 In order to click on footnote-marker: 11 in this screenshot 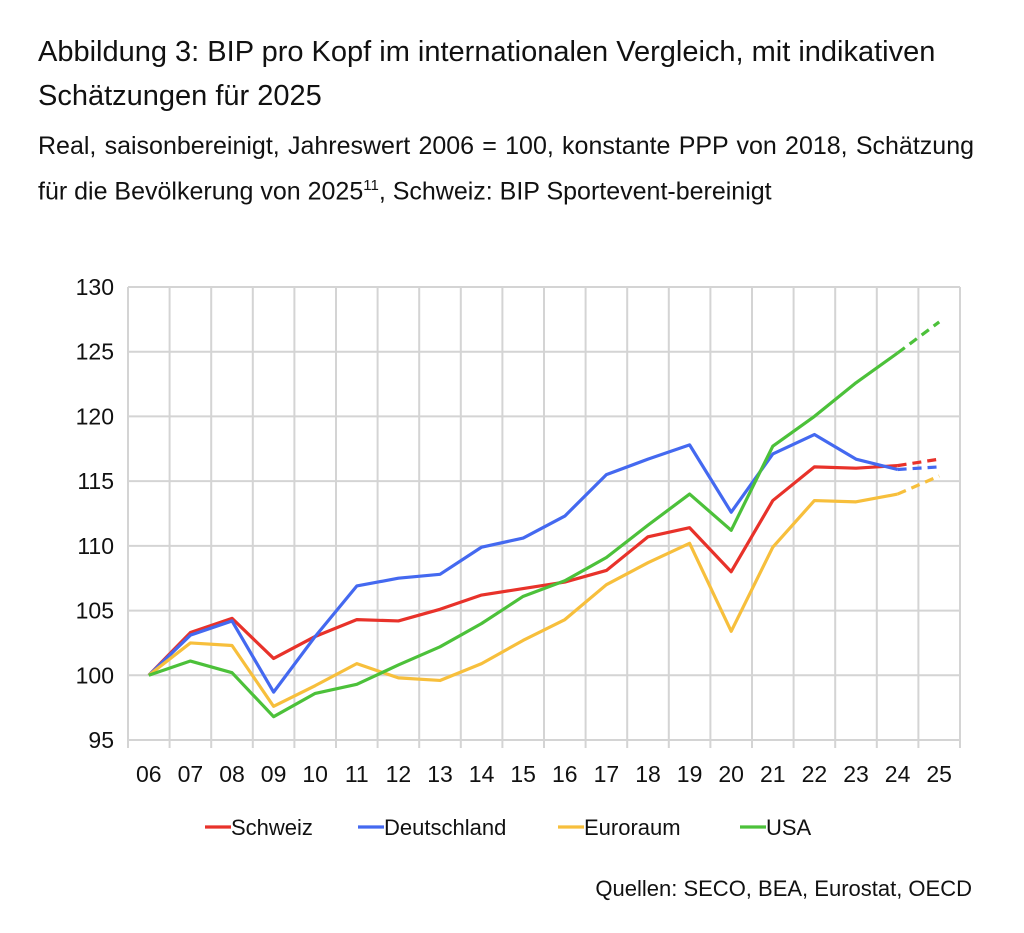, I will do `click(371, 185)`.